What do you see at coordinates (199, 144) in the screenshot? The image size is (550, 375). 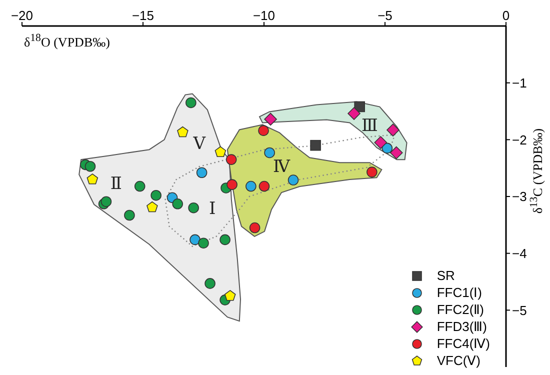 I see `annotation: Ⅴ` at bounding box center [199, 144].